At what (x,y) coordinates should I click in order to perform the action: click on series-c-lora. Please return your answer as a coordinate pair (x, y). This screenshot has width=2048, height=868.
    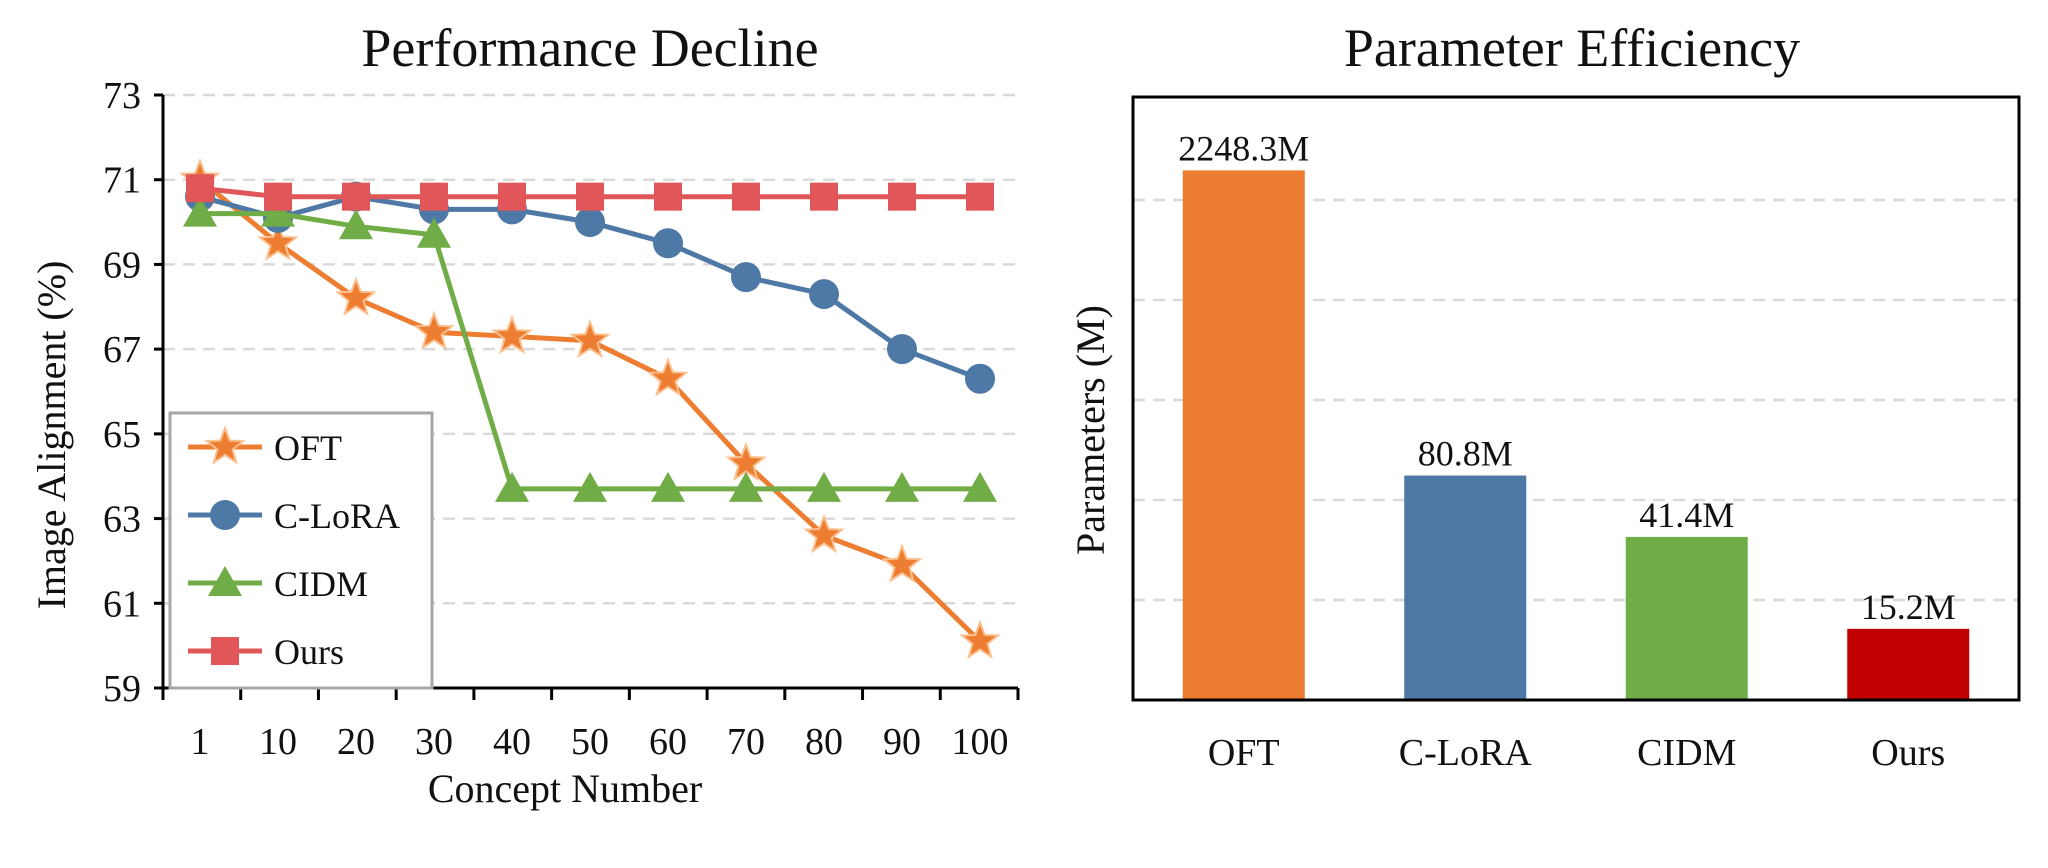
    Looking at the image, I should click on (590, 287).